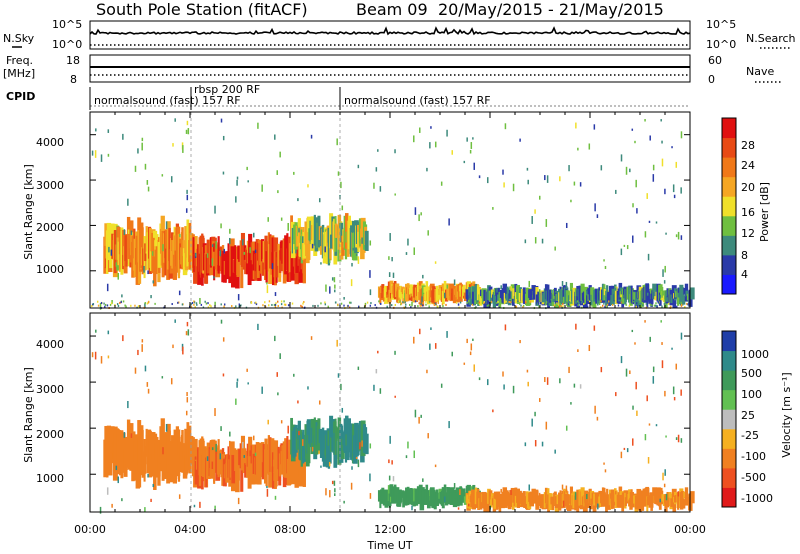 This screenshot has height=554, width=800. What do you see at coordinates (417, 100) in the screenshot?
I see `cpid-segment-3: normalsound (fast) 157 RF` at bounding box center [417, 100].